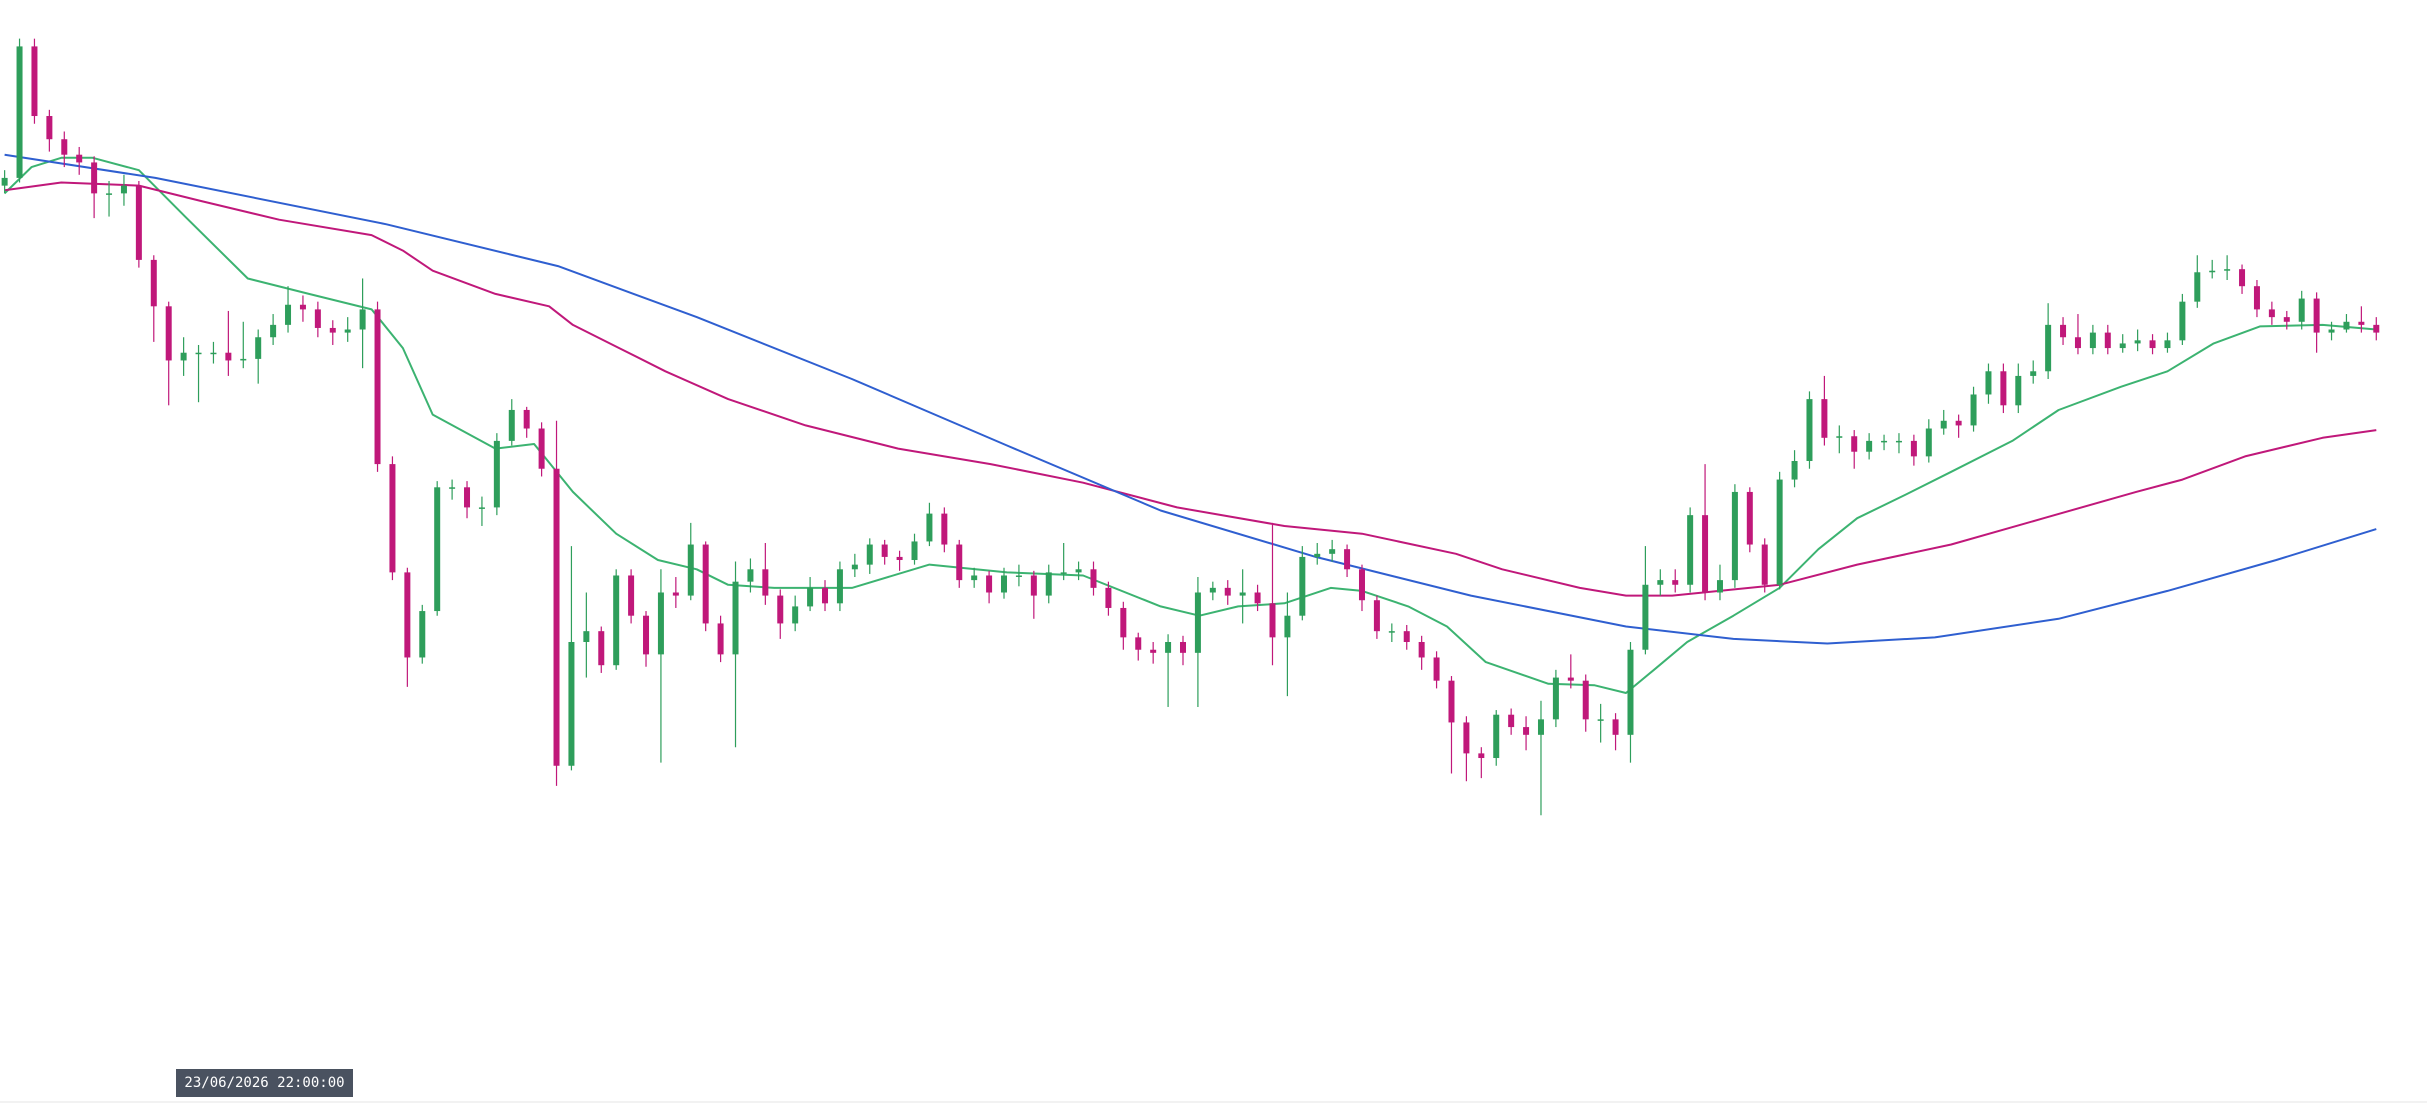  What do you see at coordinates (264, 1083) in the screenshot?
I see `crosshair-time-label: 23/06/2026 22:00:00` at bounding box center [264, 1083].